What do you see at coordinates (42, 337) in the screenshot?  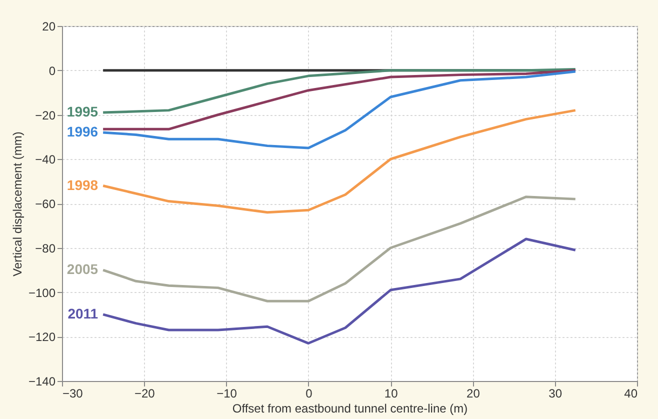 I see `y-tick-label: −120` at bounding box center [42, 337].